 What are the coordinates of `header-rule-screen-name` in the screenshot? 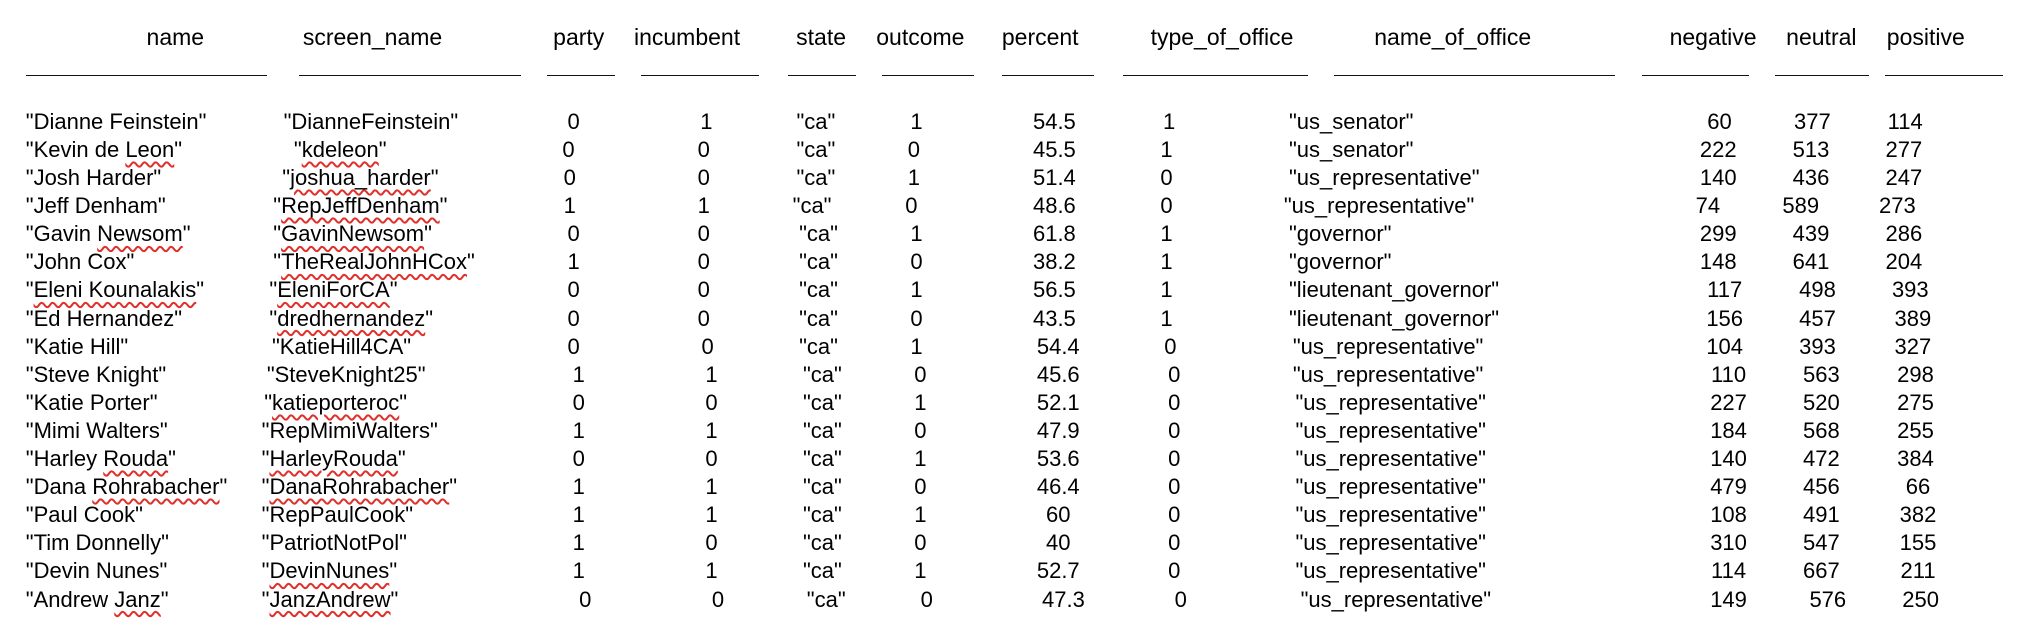 It's located at (410, 75).